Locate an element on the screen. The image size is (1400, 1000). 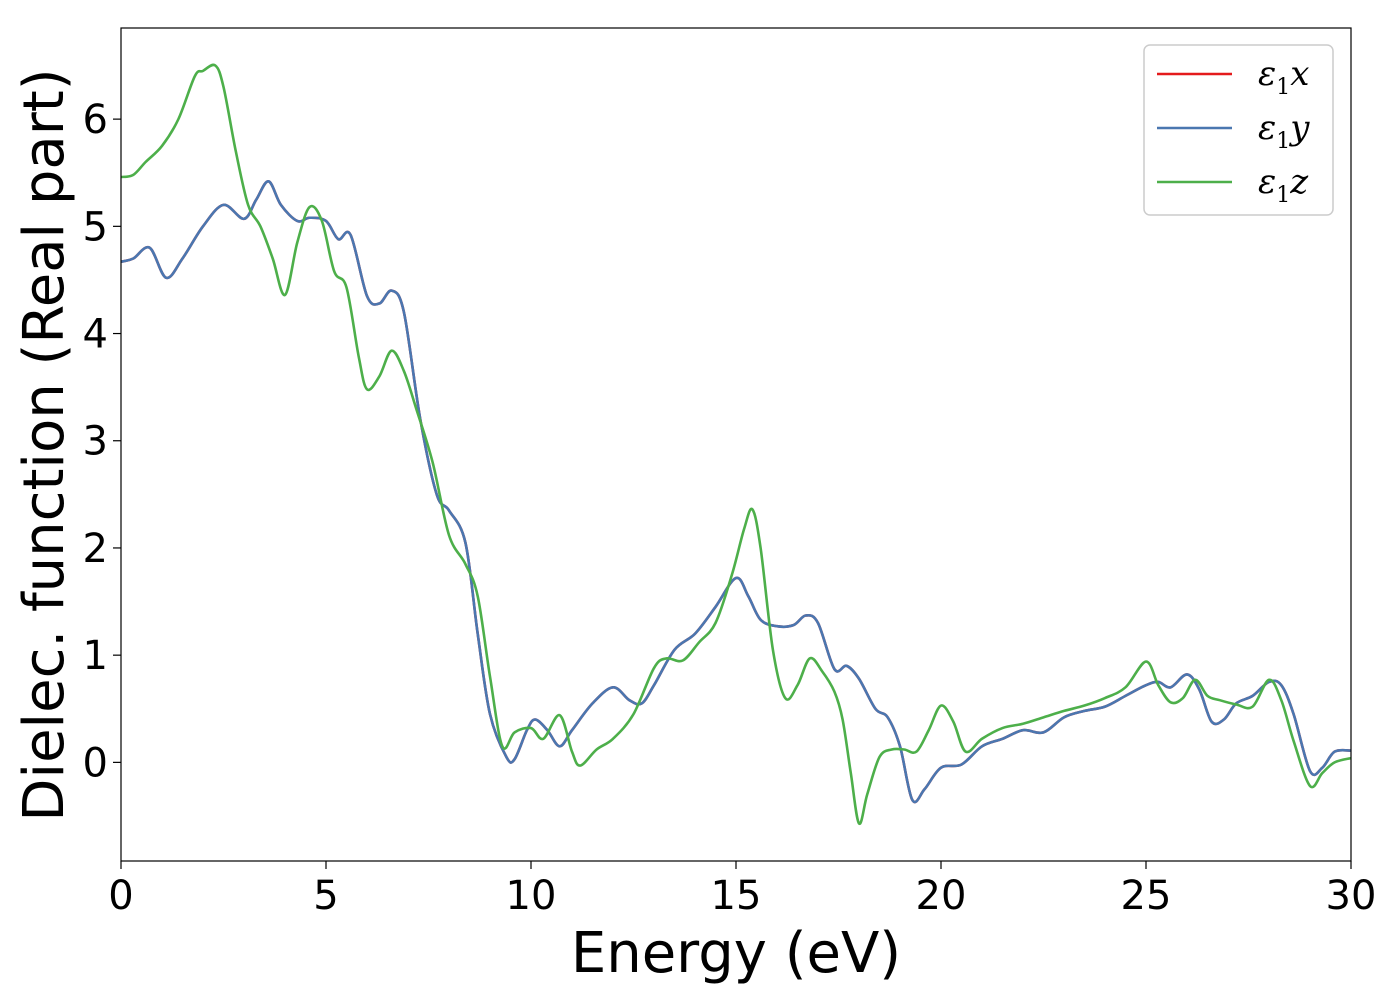
legend-label-z: ε1z is located at coordinates (1283, 185).